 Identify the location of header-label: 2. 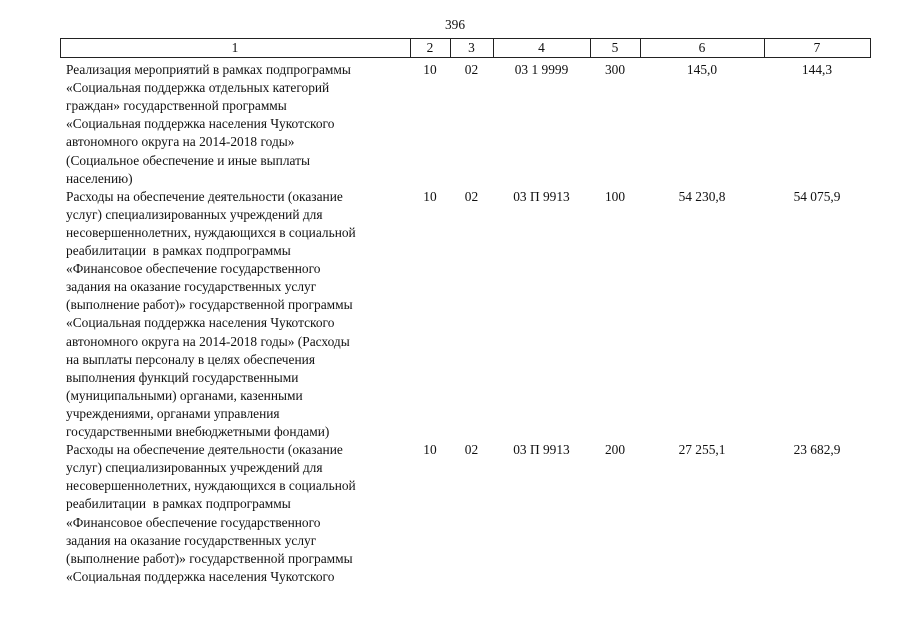
(430, 47).